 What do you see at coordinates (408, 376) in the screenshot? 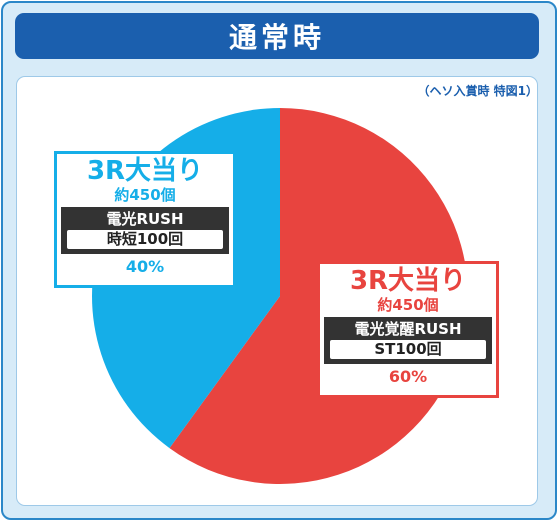
I see `slice-label-percent: 60%` at bounding box center [408, 376].